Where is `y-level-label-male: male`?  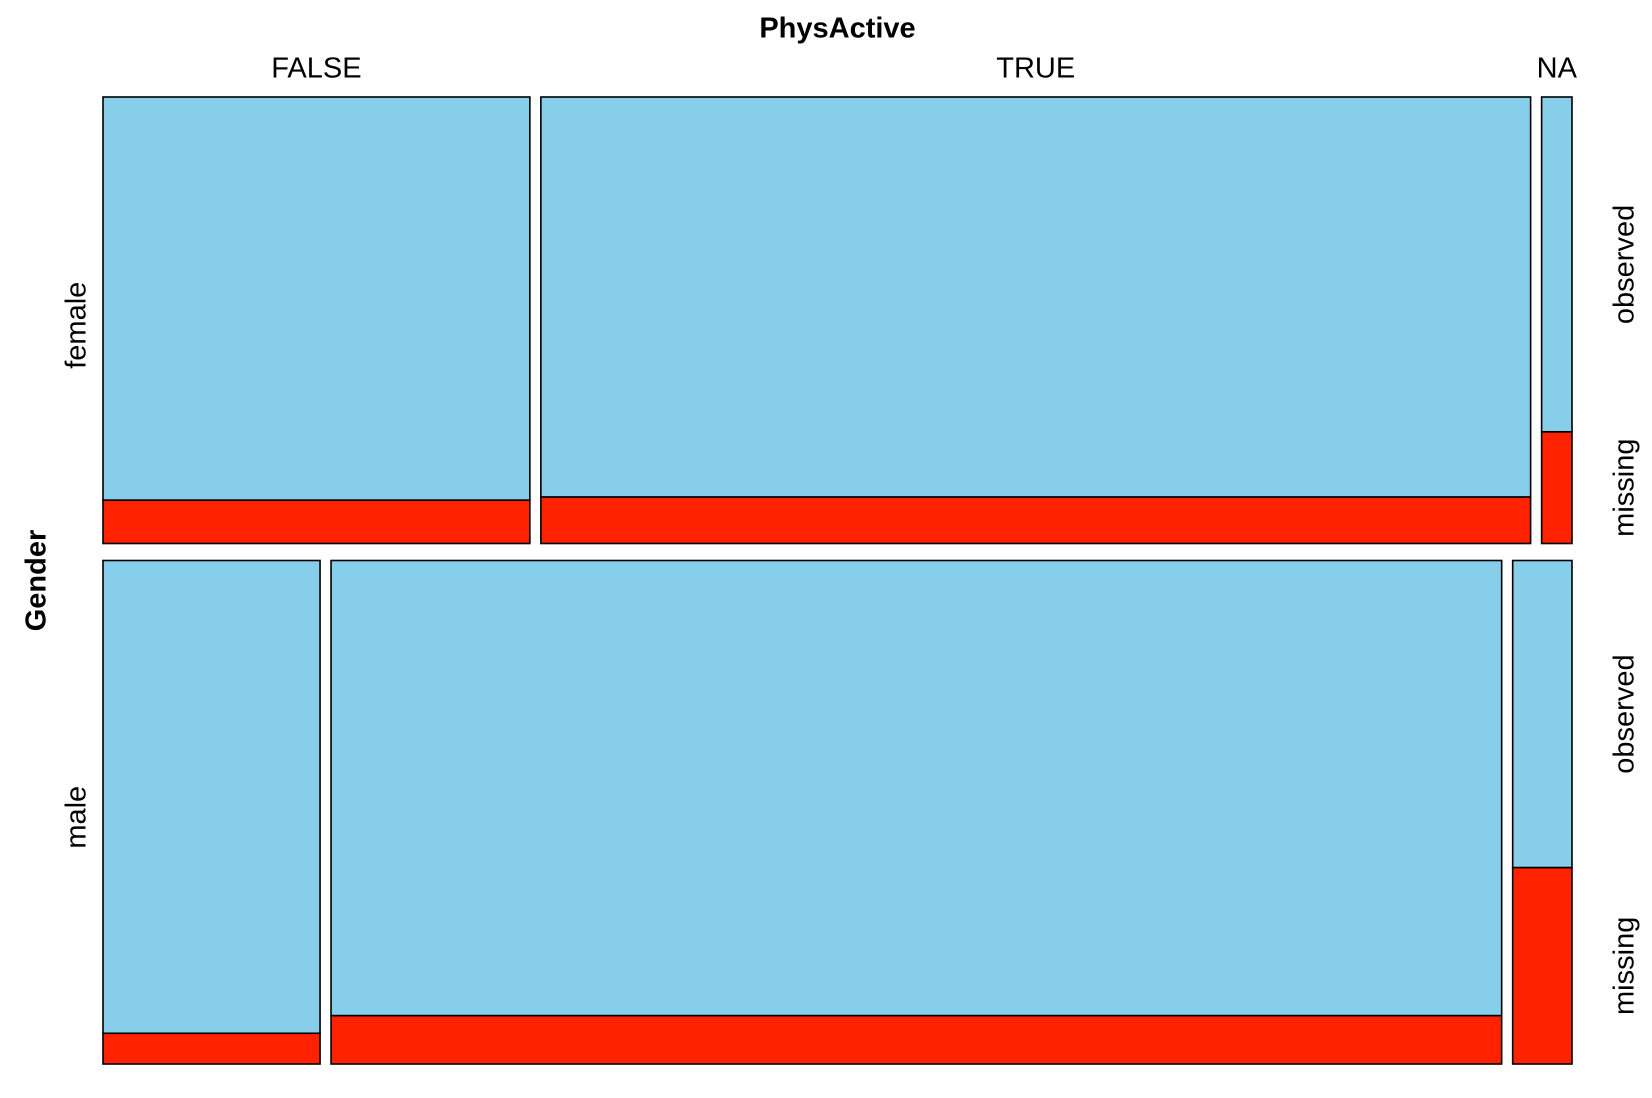
y-level-label-male: male is located at coordinates (77, 817).